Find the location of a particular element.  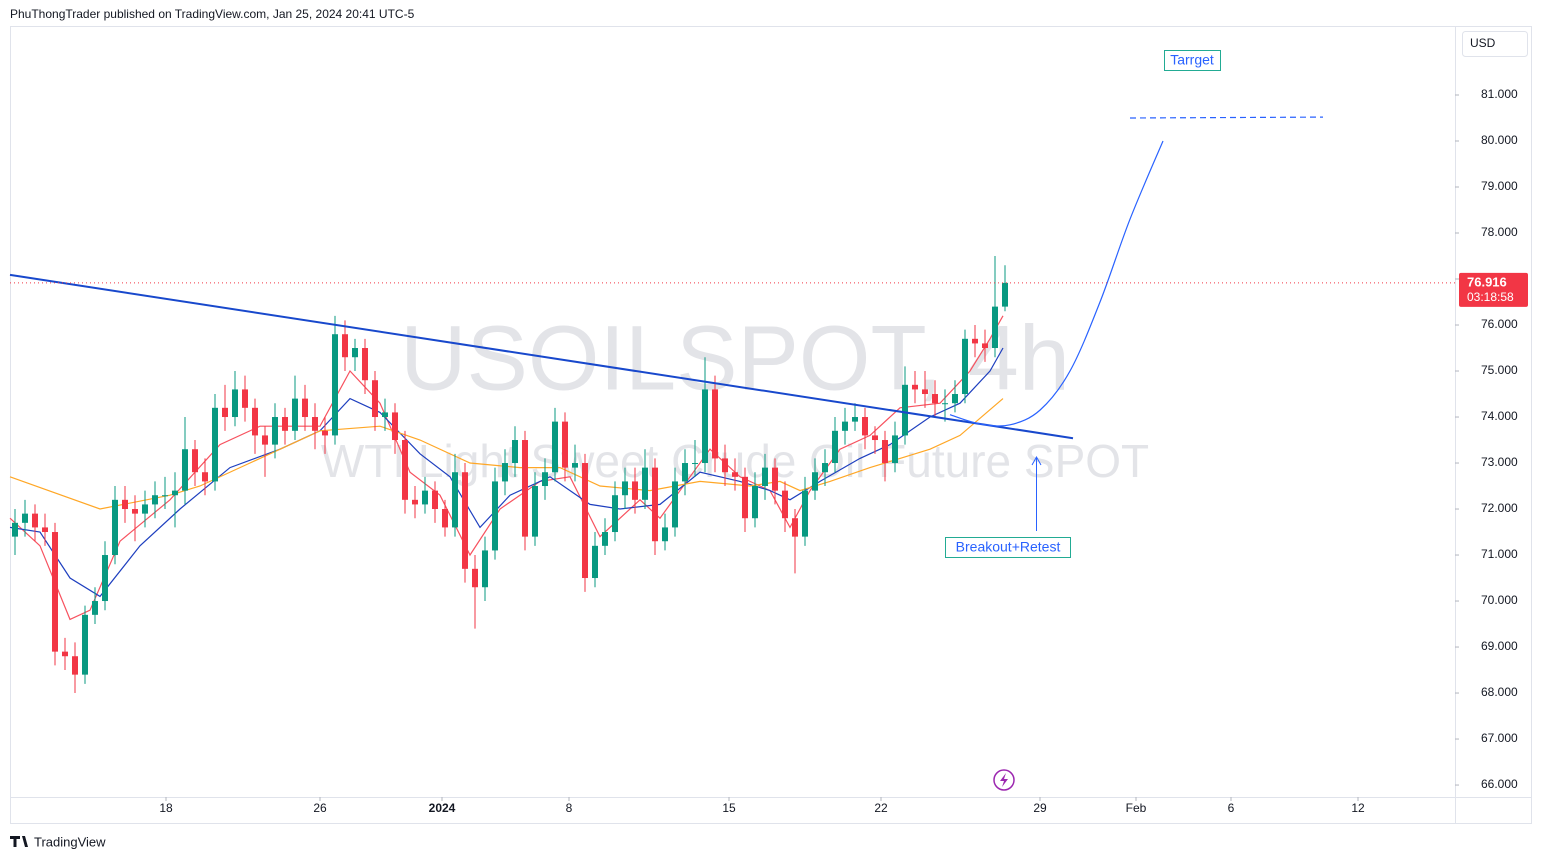

footer-brand: TradingView is located at coordinates (70, 841).